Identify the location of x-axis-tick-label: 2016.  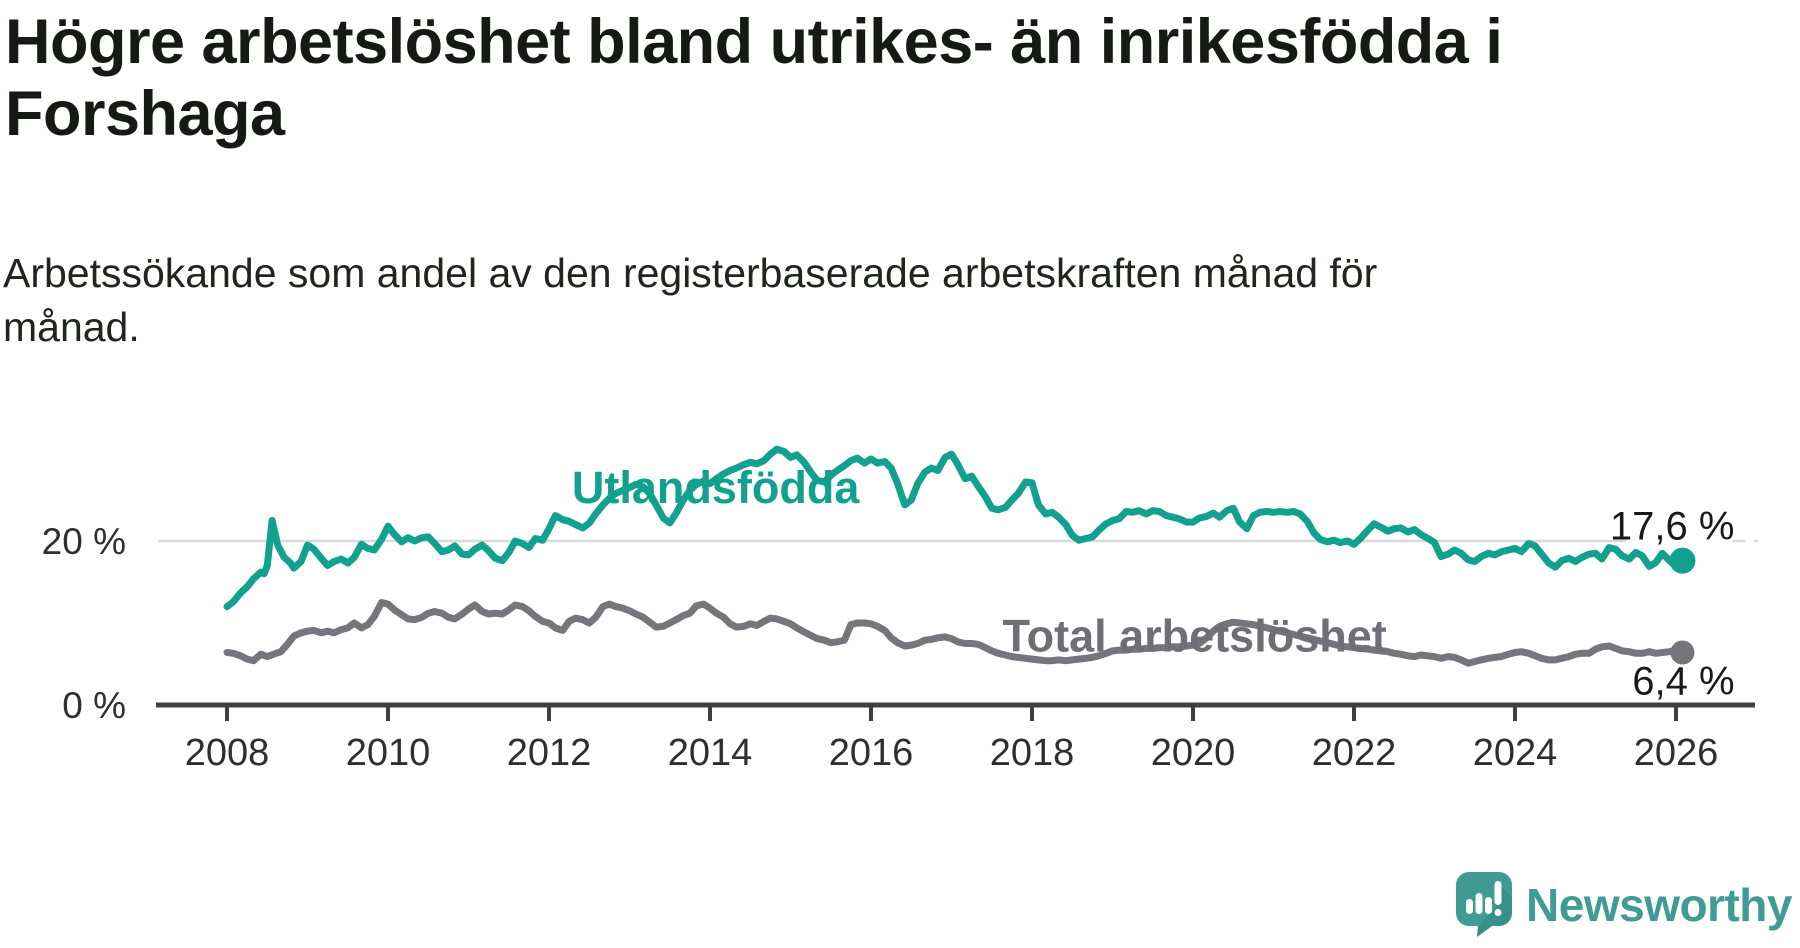
(871, 753).